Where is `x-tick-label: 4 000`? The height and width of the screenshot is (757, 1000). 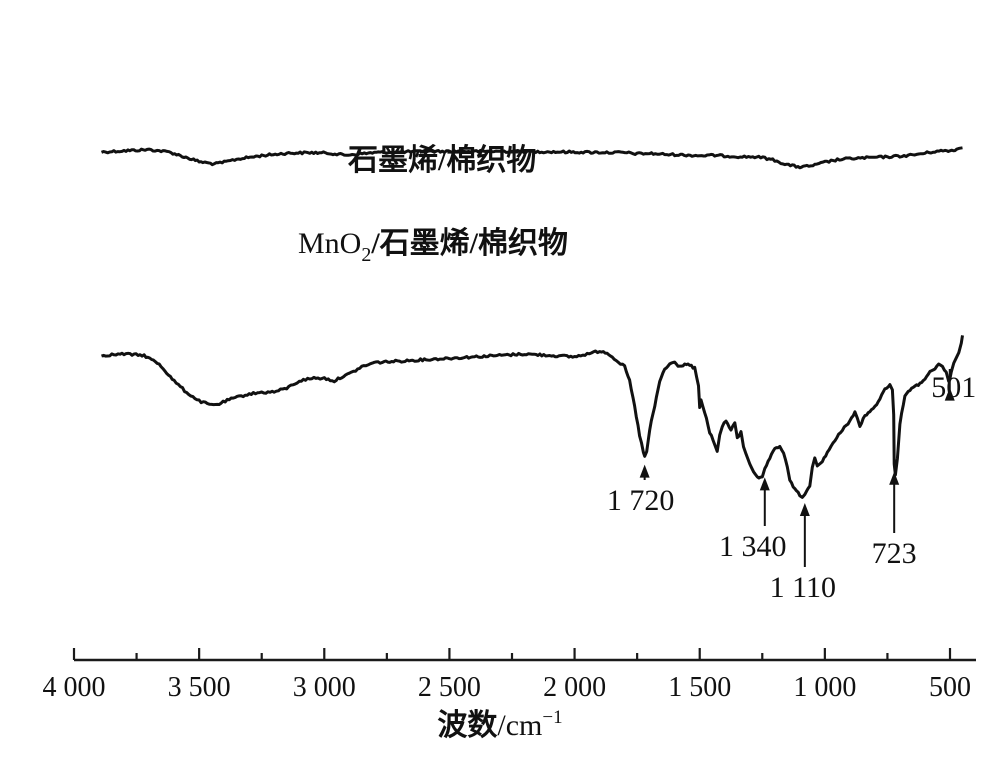 x-tick-label: 4 000 is located at coordinates (74, 687).